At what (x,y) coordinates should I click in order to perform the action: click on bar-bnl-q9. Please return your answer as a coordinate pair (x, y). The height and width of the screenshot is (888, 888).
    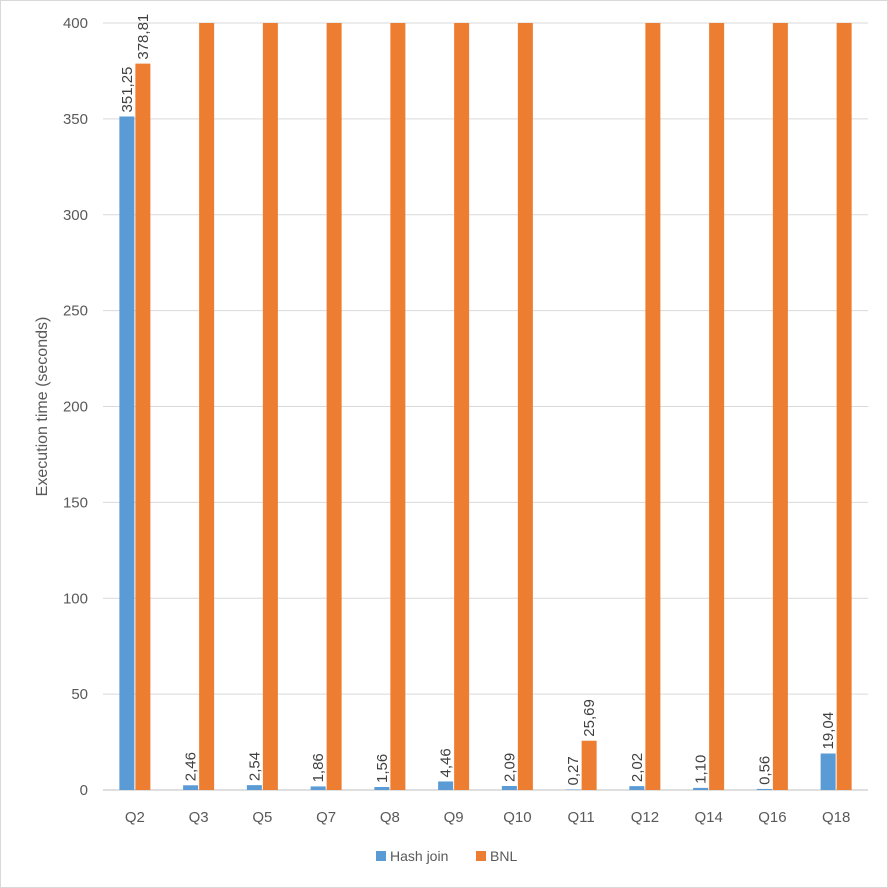
    Looking at the image, I should click on (462, 406).